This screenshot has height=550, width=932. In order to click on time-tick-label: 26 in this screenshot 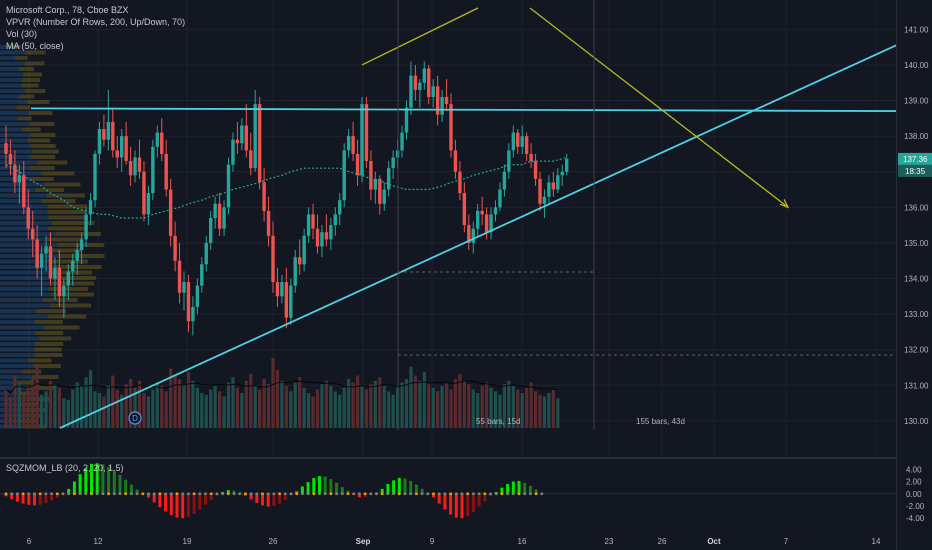, I will do `click(273, 541)`.